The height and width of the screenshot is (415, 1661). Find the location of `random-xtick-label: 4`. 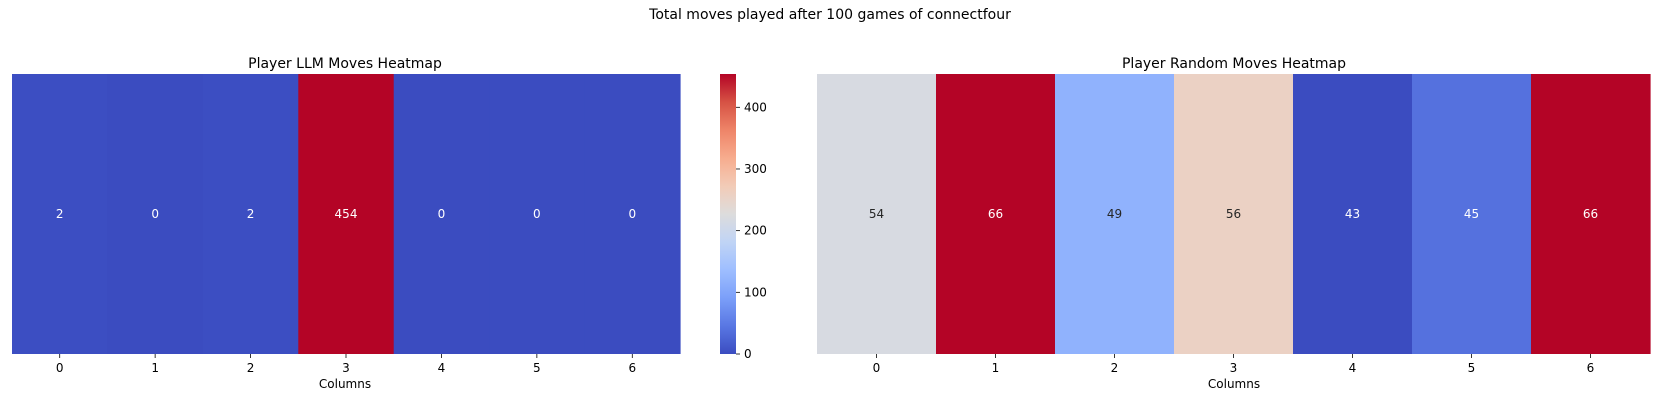

random-xtick-label: 4 is located at coordinates (1353, 368).